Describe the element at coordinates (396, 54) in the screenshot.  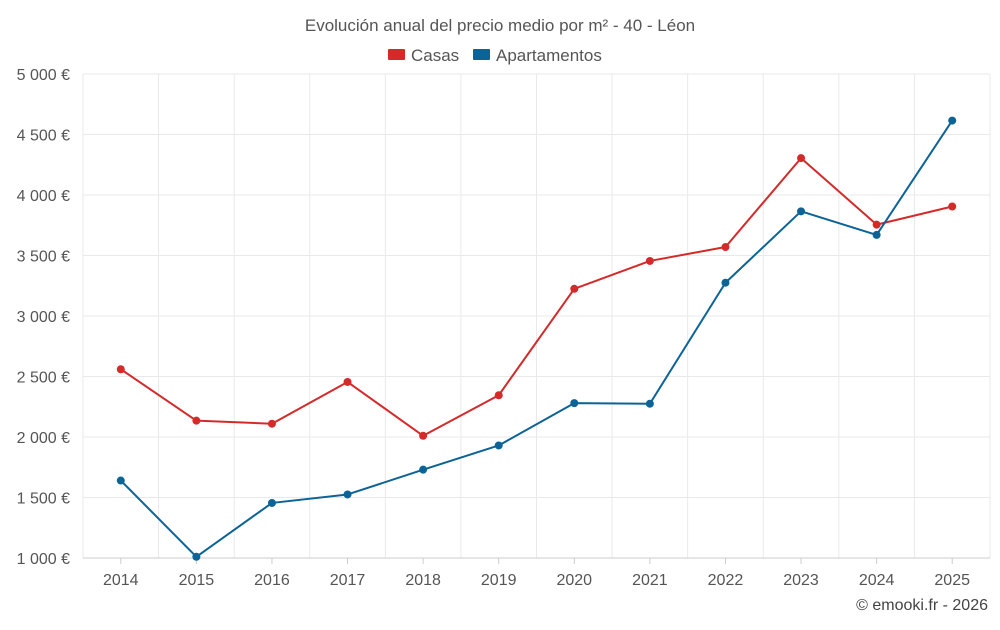
I see `legend-swatch-casas` at that location.